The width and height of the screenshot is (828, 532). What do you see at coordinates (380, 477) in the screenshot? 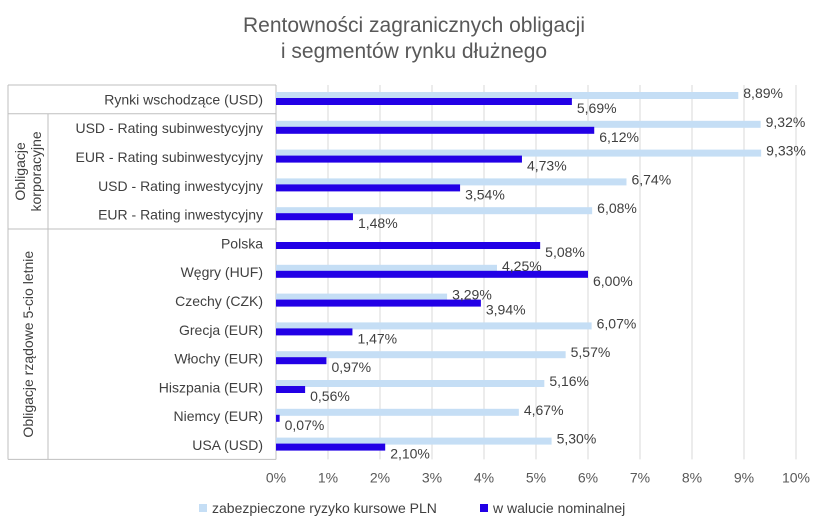
I see `x-tick-label: 2%` at bounding box center [380, 477].